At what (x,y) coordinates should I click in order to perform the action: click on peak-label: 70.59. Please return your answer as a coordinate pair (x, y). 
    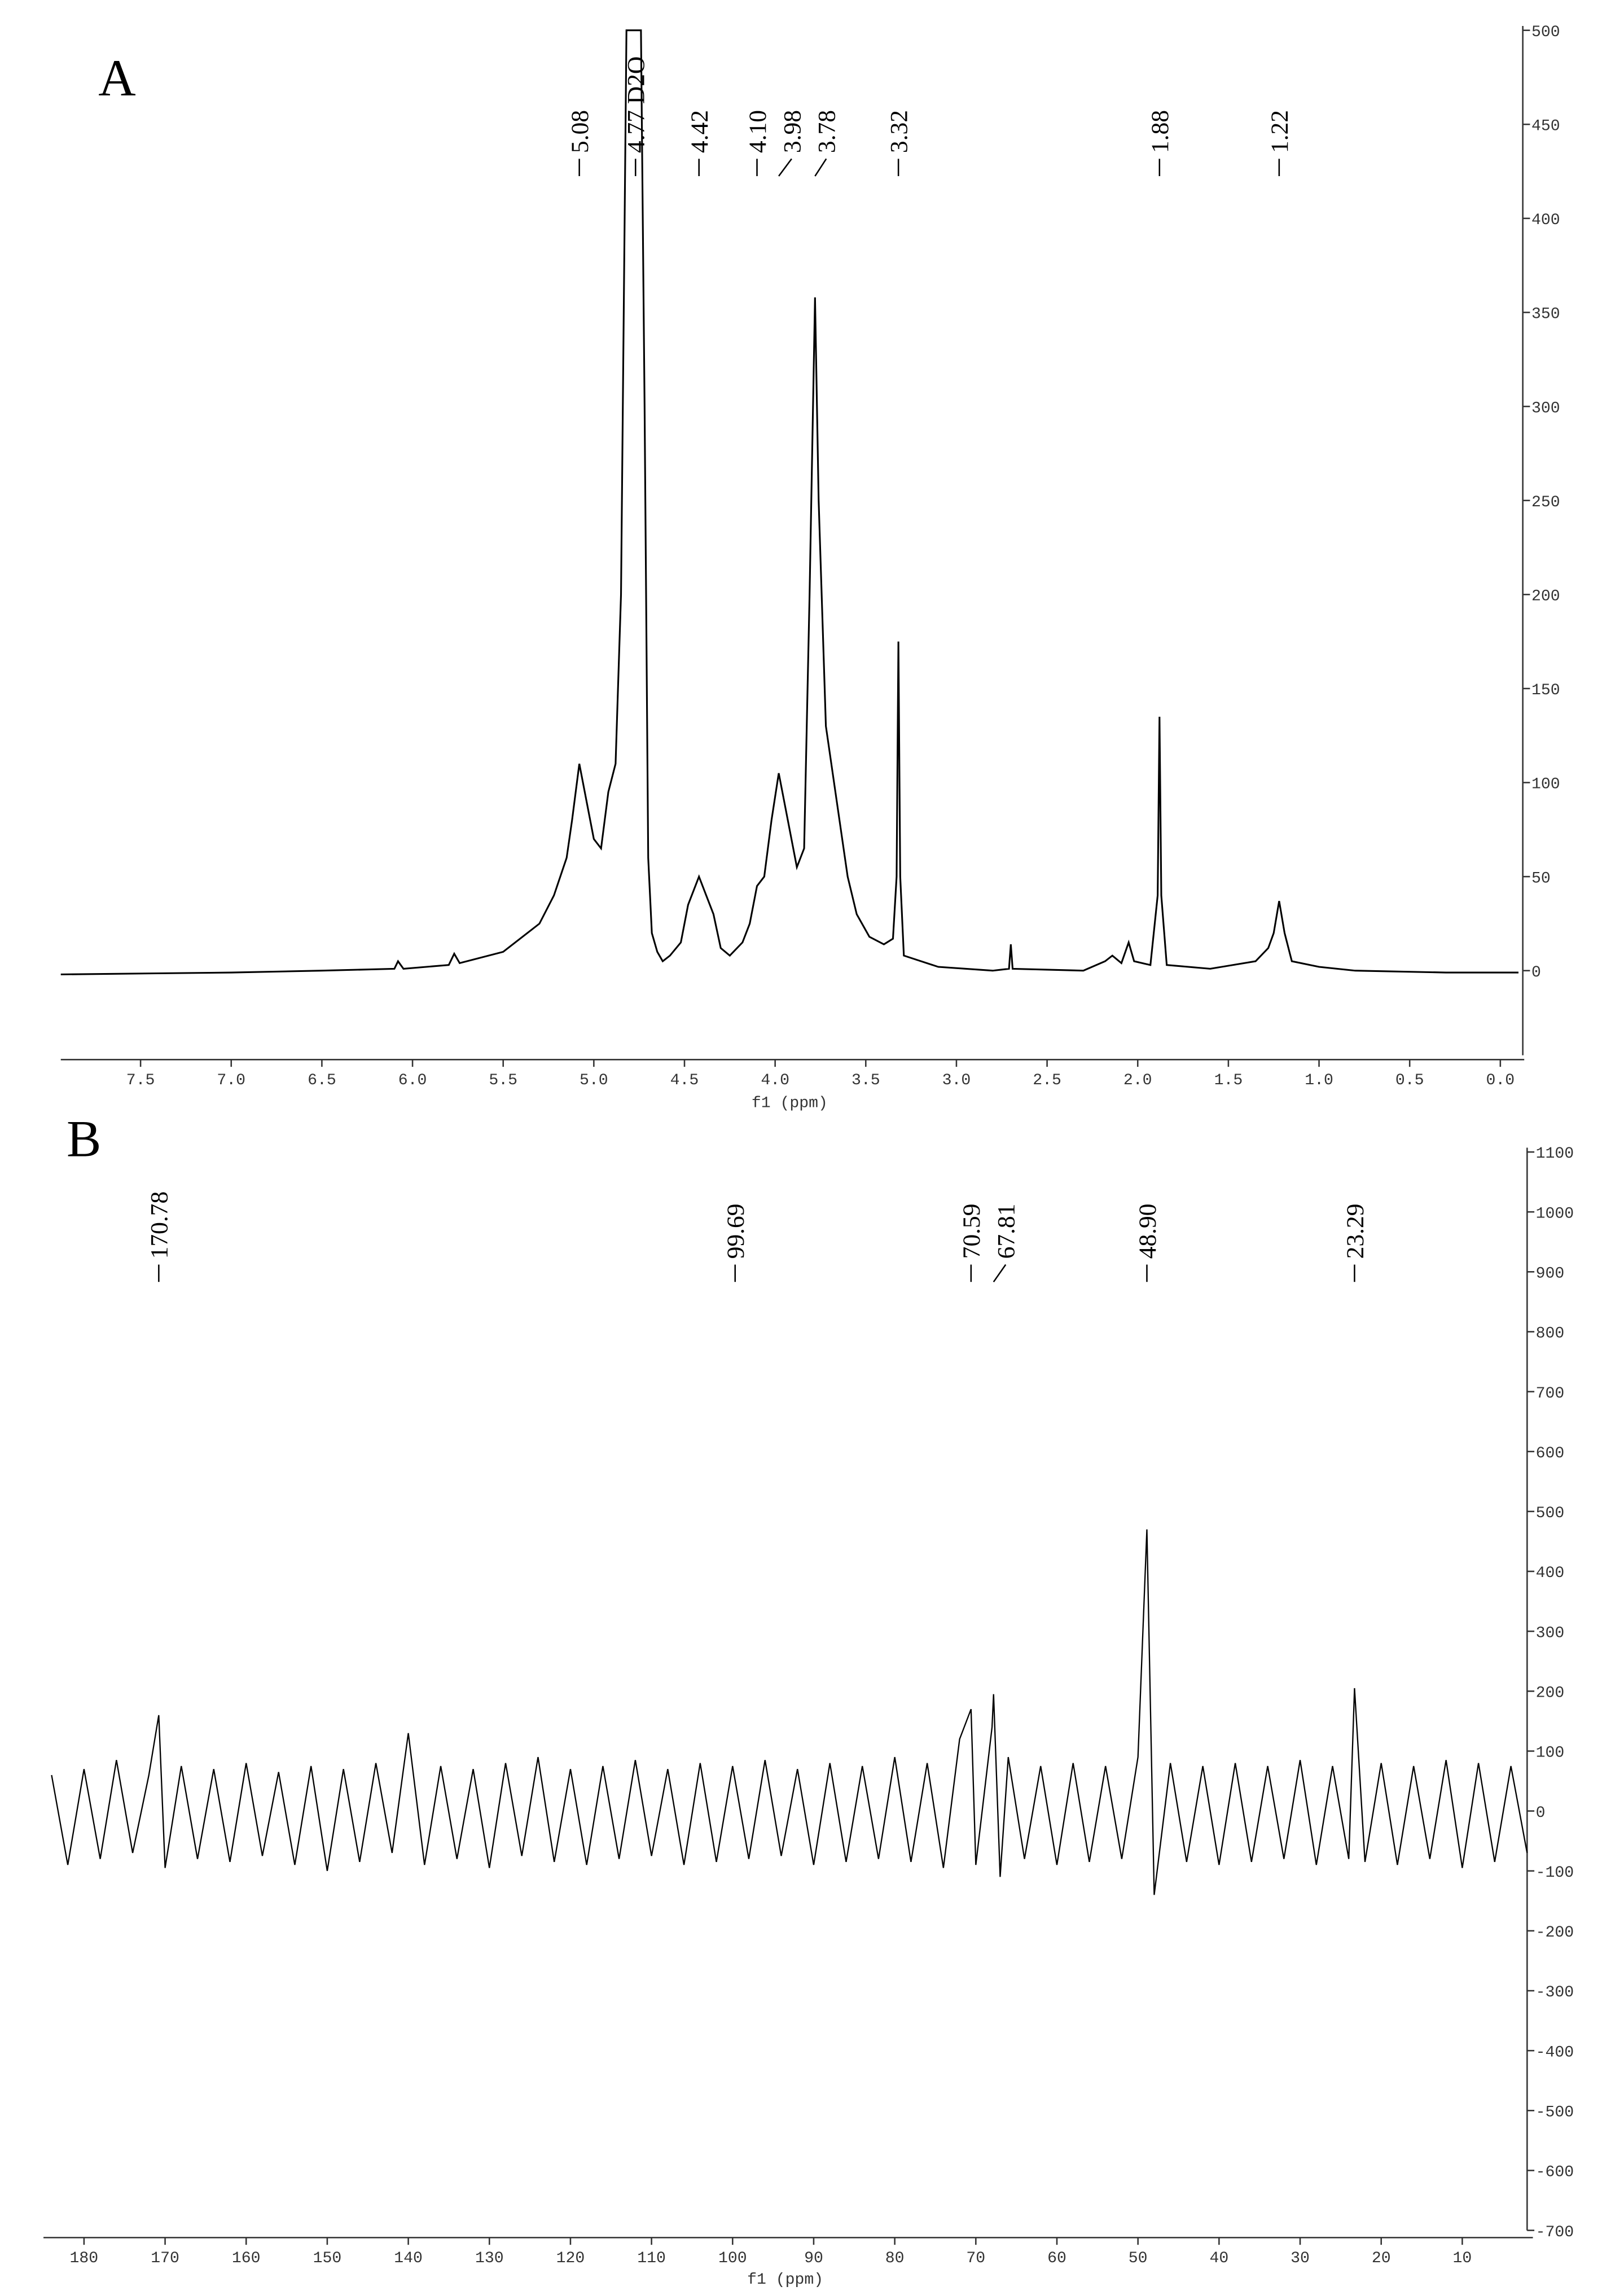
    Looking at the image, I should click on (971, 1231).